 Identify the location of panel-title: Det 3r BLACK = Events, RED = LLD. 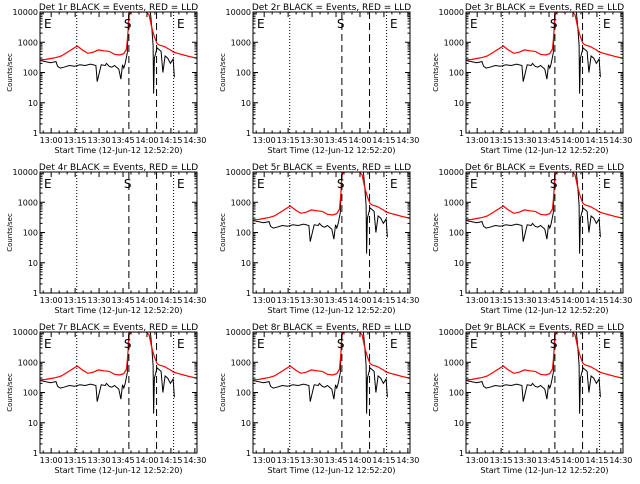
(544, 8).